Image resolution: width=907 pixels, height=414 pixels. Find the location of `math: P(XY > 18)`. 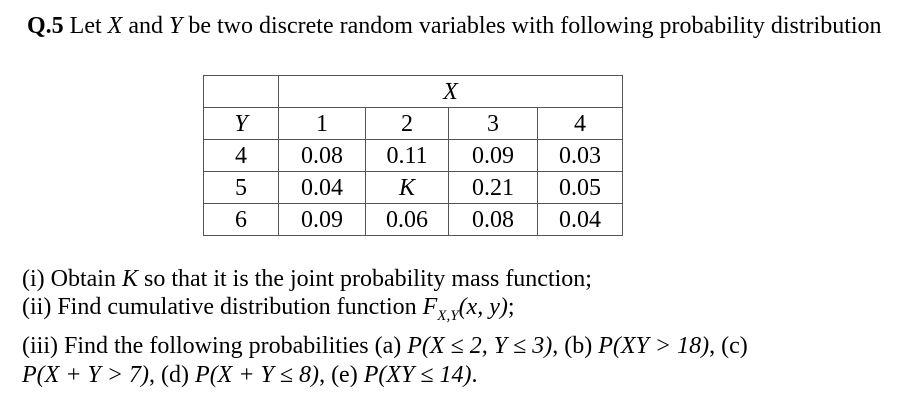

math: P(XY > 18) is located at coordinates (654, 346).